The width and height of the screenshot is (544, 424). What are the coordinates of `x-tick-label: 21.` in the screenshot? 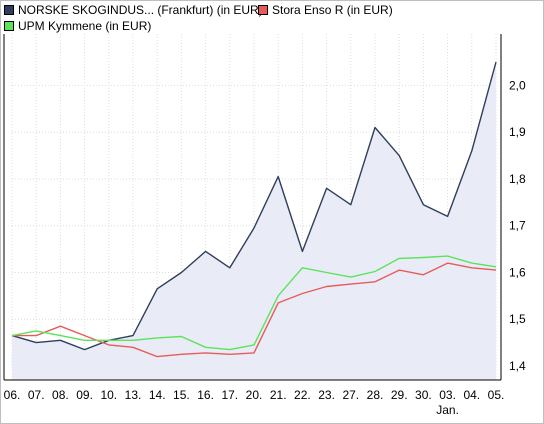 It's located at (278, 395).